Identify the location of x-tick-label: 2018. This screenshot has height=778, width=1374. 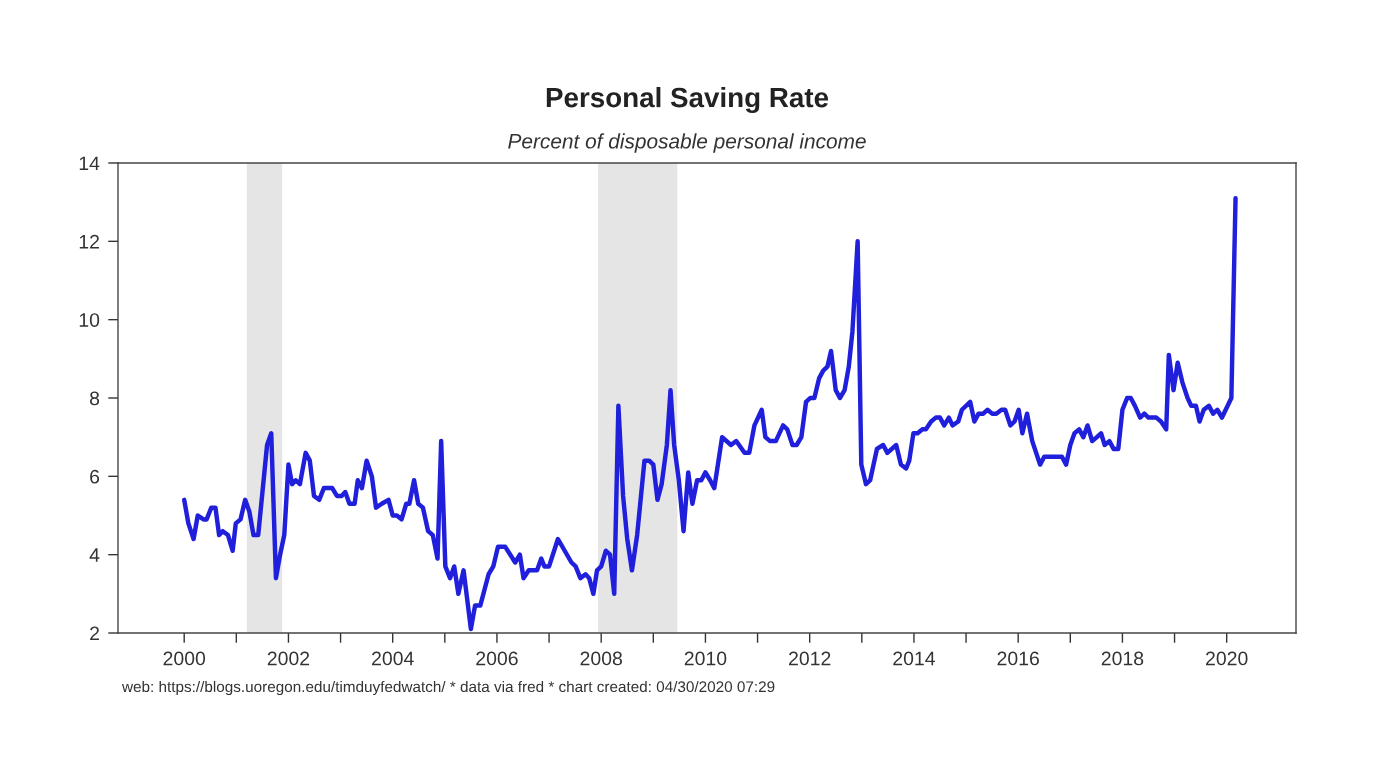
(1122, 658).